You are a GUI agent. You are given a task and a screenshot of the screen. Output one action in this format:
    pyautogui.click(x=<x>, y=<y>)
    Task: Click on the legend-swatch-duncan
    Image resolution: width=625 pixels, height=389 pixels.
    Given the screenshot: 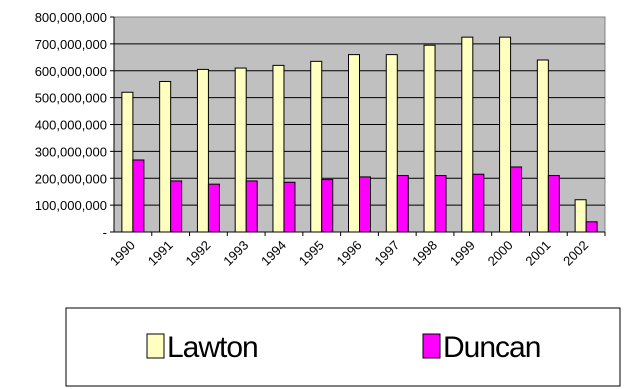 What is the action you would take?
    pyautogui.click(x=431, y=346)
    